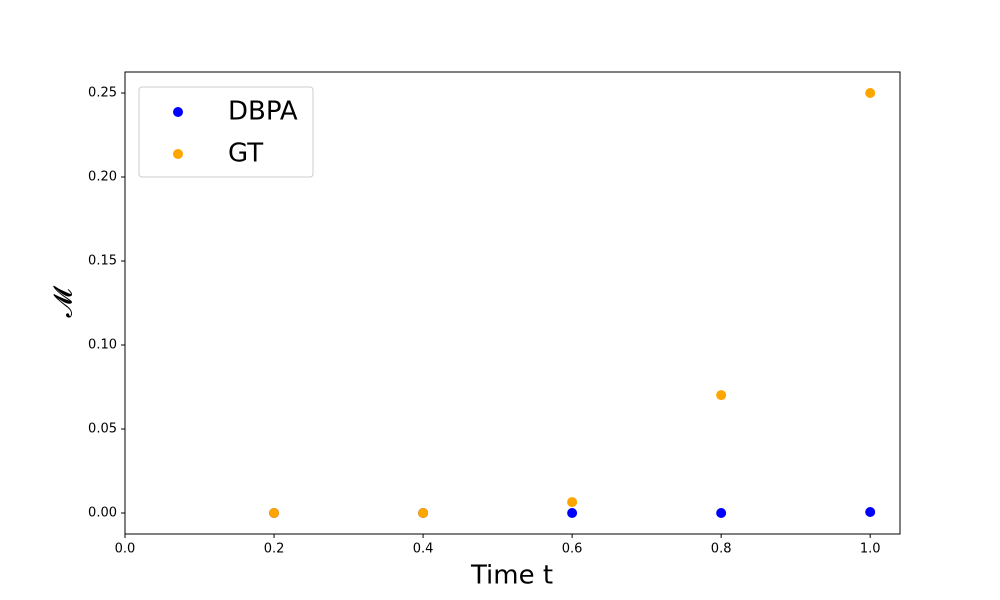  I want to click on x-tick-label: 1.0, so click(870, 549).